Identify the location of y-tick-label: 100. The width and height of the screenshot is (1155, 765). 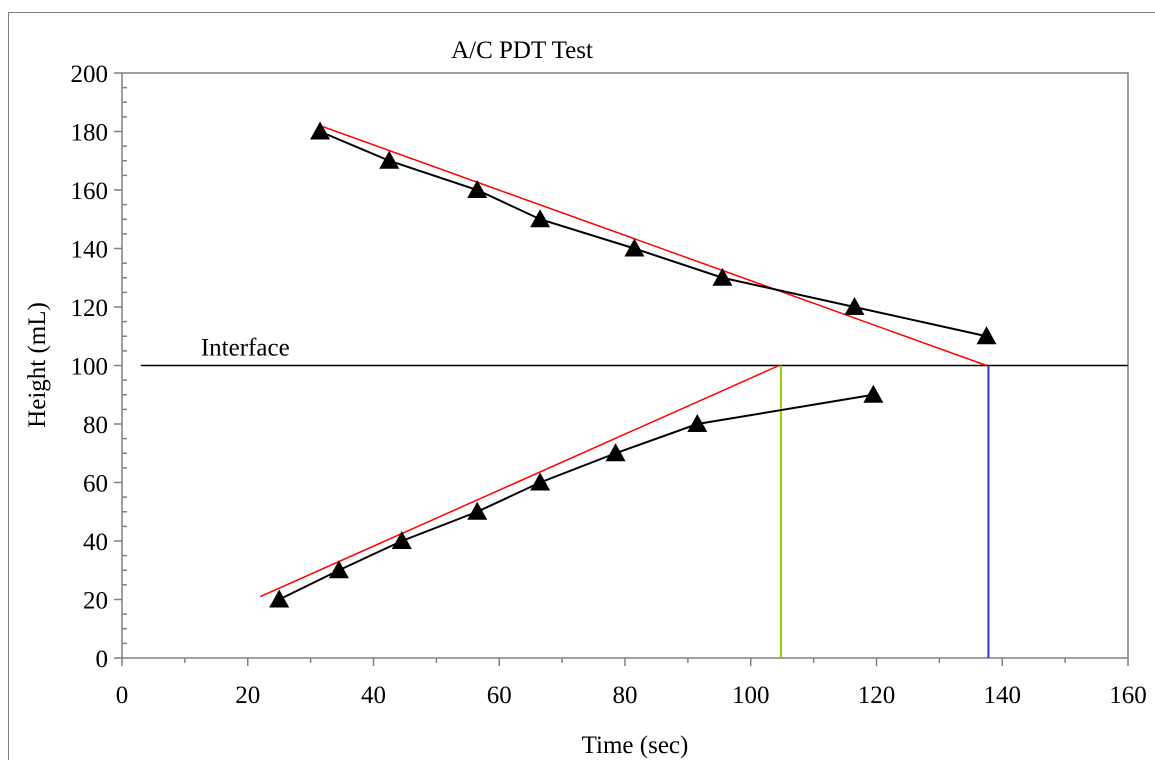
(90, 367).